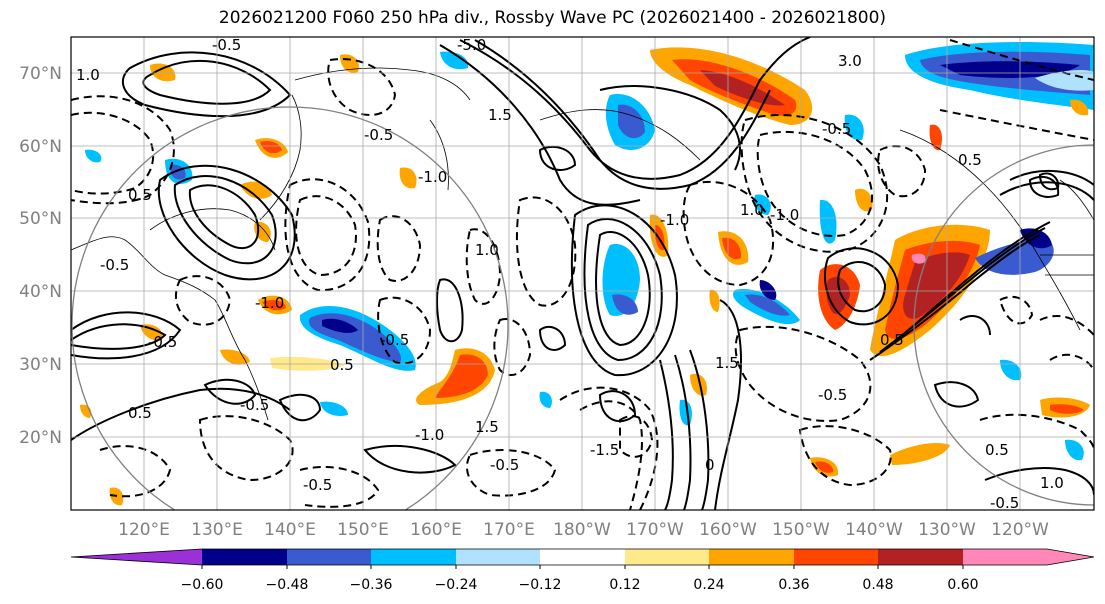 The height and width of the screenshot is (604, 1105). Describe the element at coordinates (144, 530) in the screenshot. I see `lon-tick: 120°E` at that location.